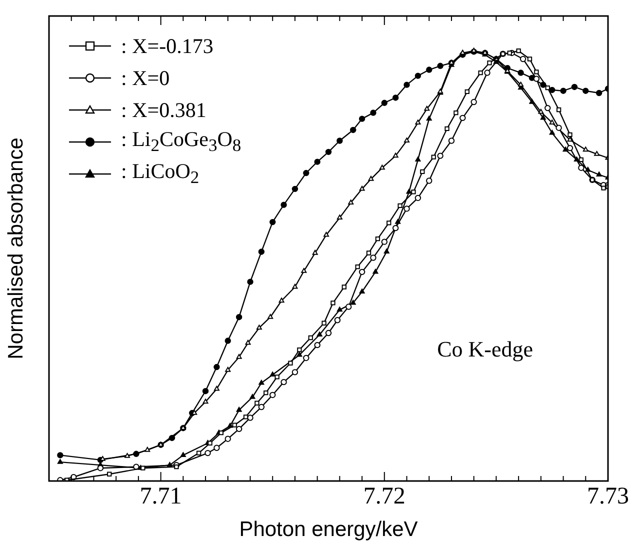 The image size is (637, 547). What do you see at coordinates (485, 349) in the screenshot?
I see `annotation: Co K-edge` at bounding box center [485, 349].